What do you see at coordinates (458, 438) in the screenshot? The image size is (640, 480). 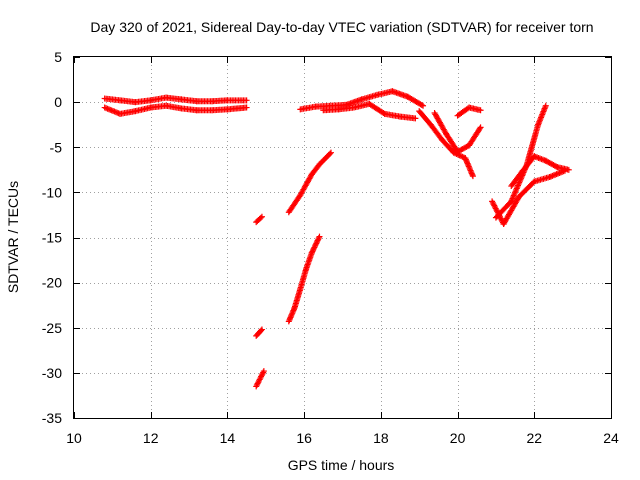 I see `x-tick-label: 20` at bounding box center [458, 438].